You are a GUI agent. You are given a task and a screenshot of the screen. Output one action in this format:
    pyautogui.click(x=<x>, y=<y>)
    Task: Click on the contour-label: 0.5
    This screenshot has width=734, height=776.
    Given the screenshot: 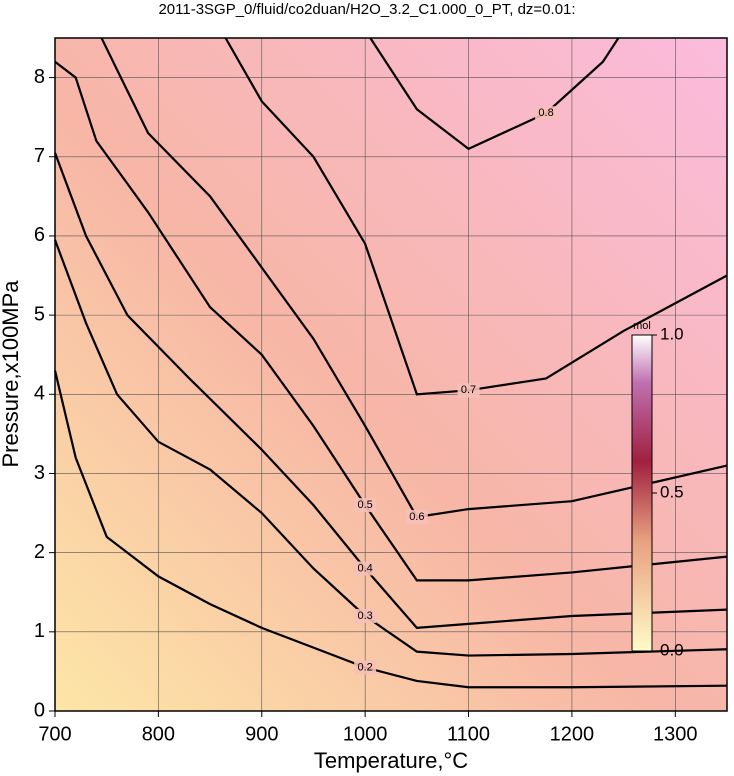 What is the action you would take?
    pyautogui.click(x=365, y=505)
    